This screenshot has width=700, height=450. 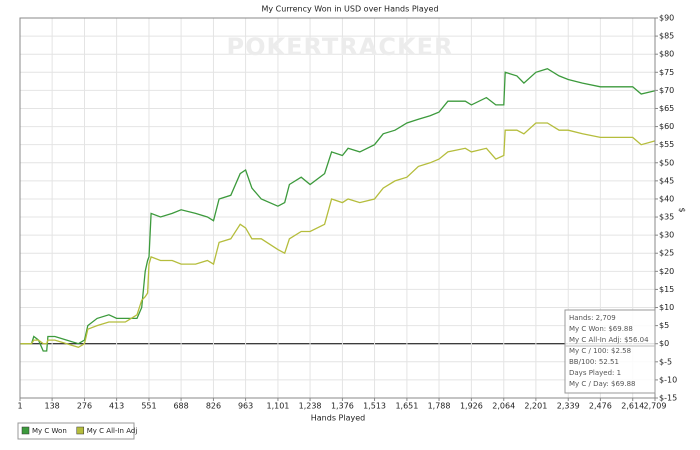 I want to click on y-tick-label: $-10, so click(x=668, y=379).